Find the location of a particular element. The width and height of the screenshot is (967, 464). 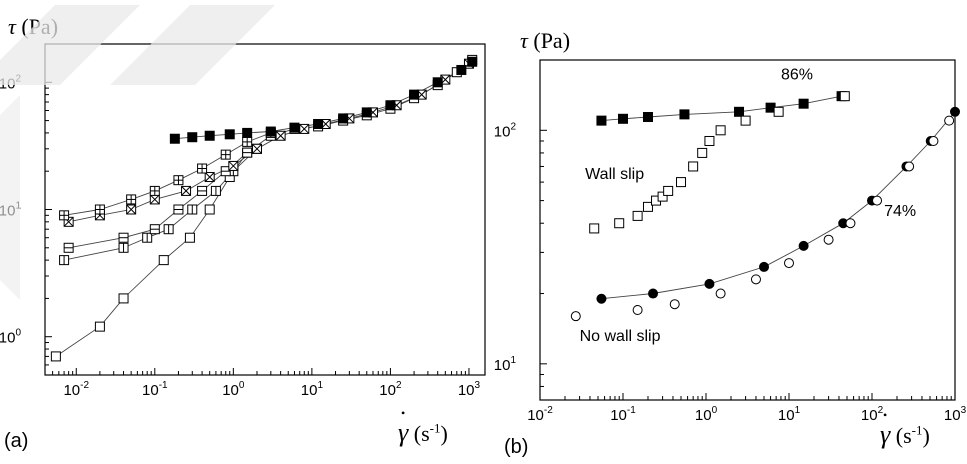

x-tick-label-0: 10⁻² is located at coordinates (76, 389).